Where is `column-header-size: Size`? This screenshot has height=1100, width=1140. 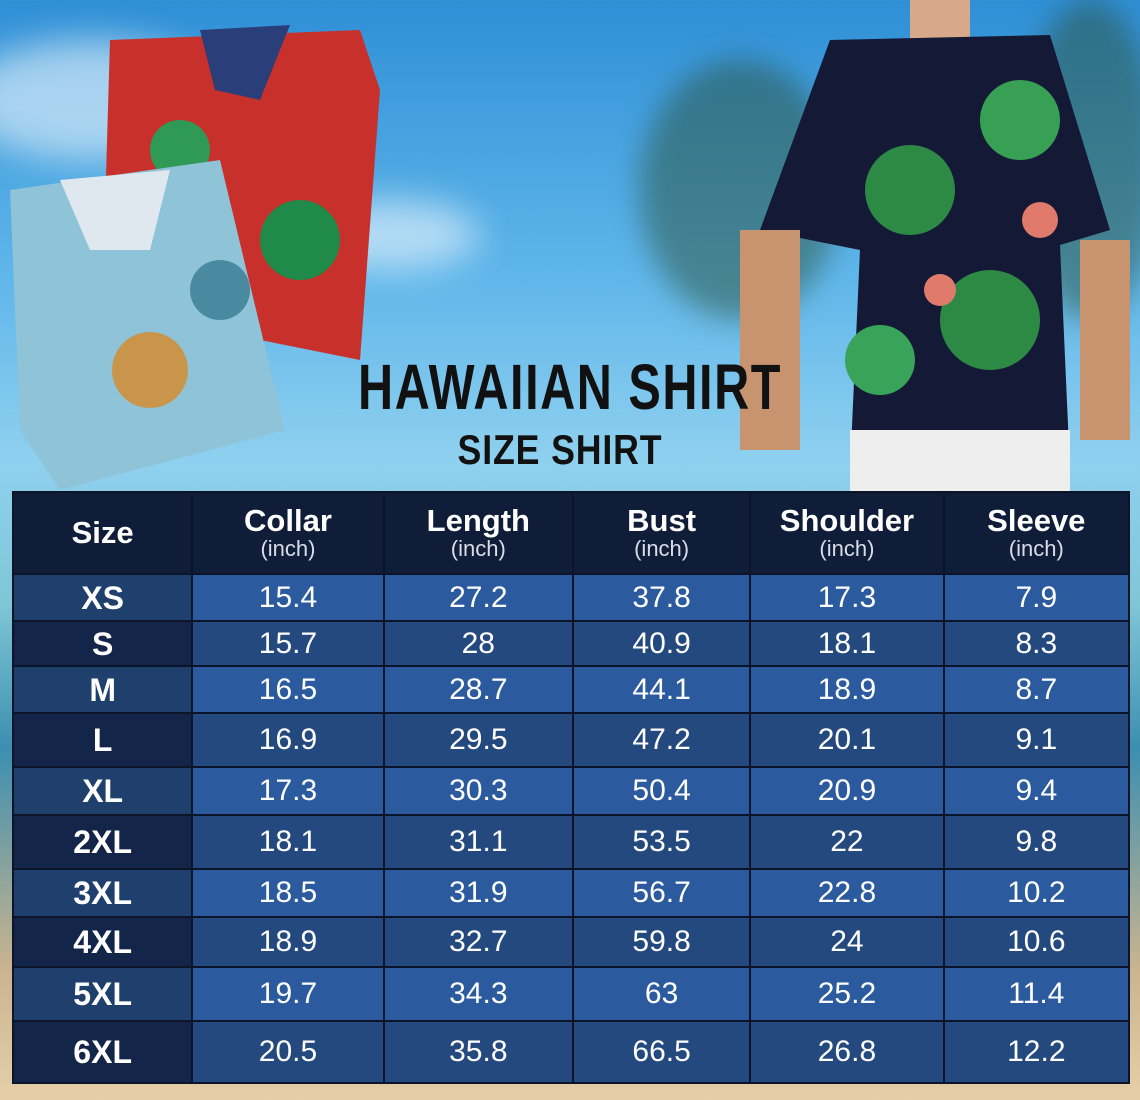 column-header-size: Size is located at coordinates (103, 533).